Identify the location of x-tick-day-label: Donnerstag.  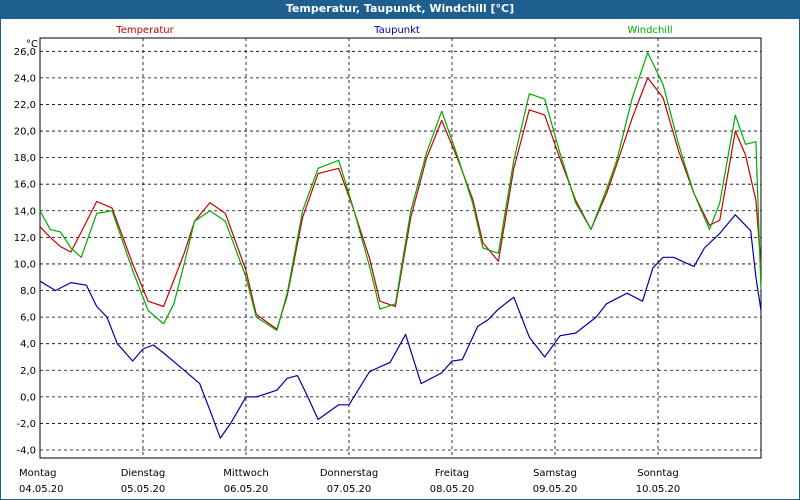
(349, 473).